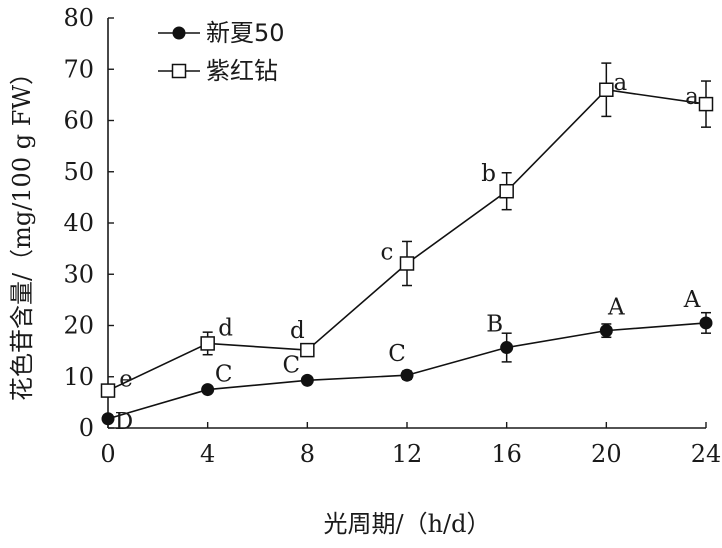 The image size is (722, 548). What do you see at coordinates (86, 428) in the screenshot?
I see `y-tick-label: 0` at bounding box center [86, 428].